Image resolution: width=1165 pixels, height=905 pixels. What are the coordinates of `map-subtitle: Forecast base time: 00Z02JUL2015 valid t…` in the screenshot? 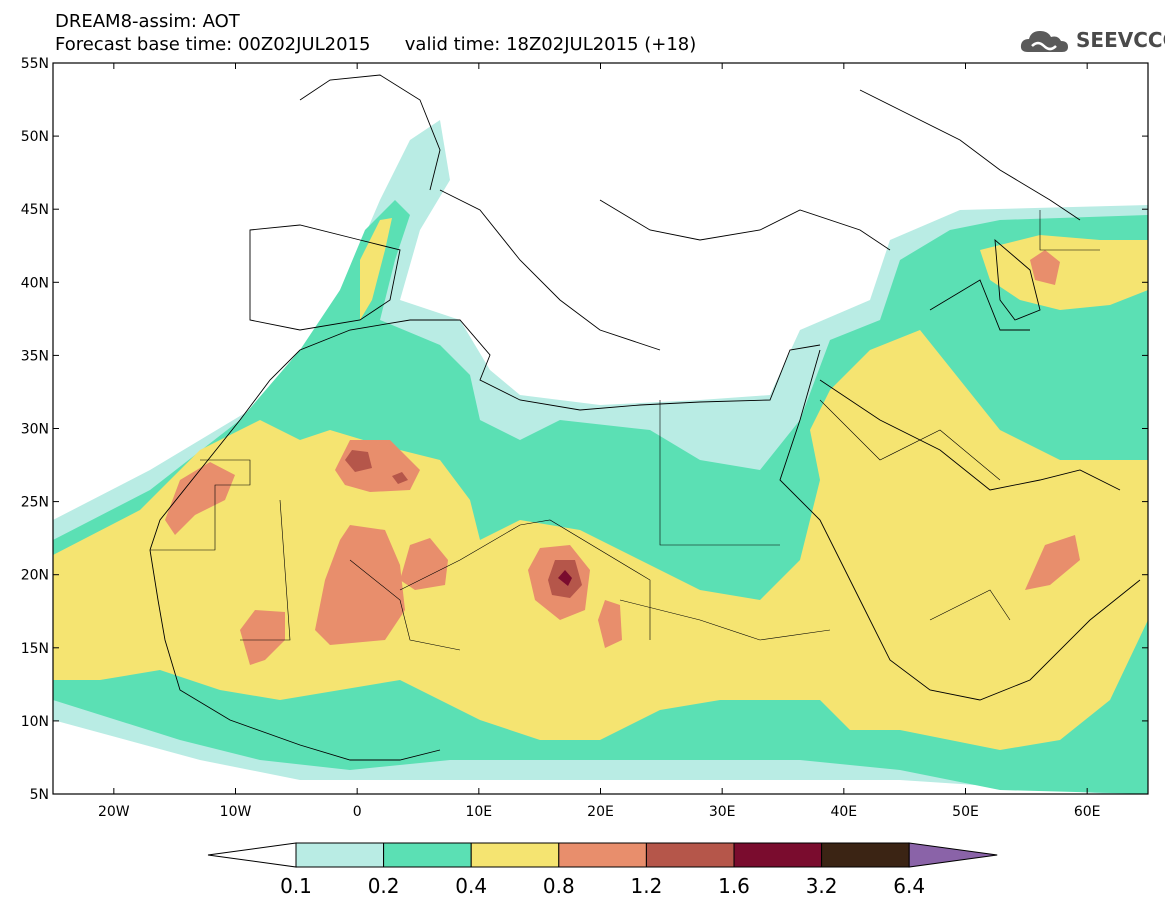 It's located at (375, 45).